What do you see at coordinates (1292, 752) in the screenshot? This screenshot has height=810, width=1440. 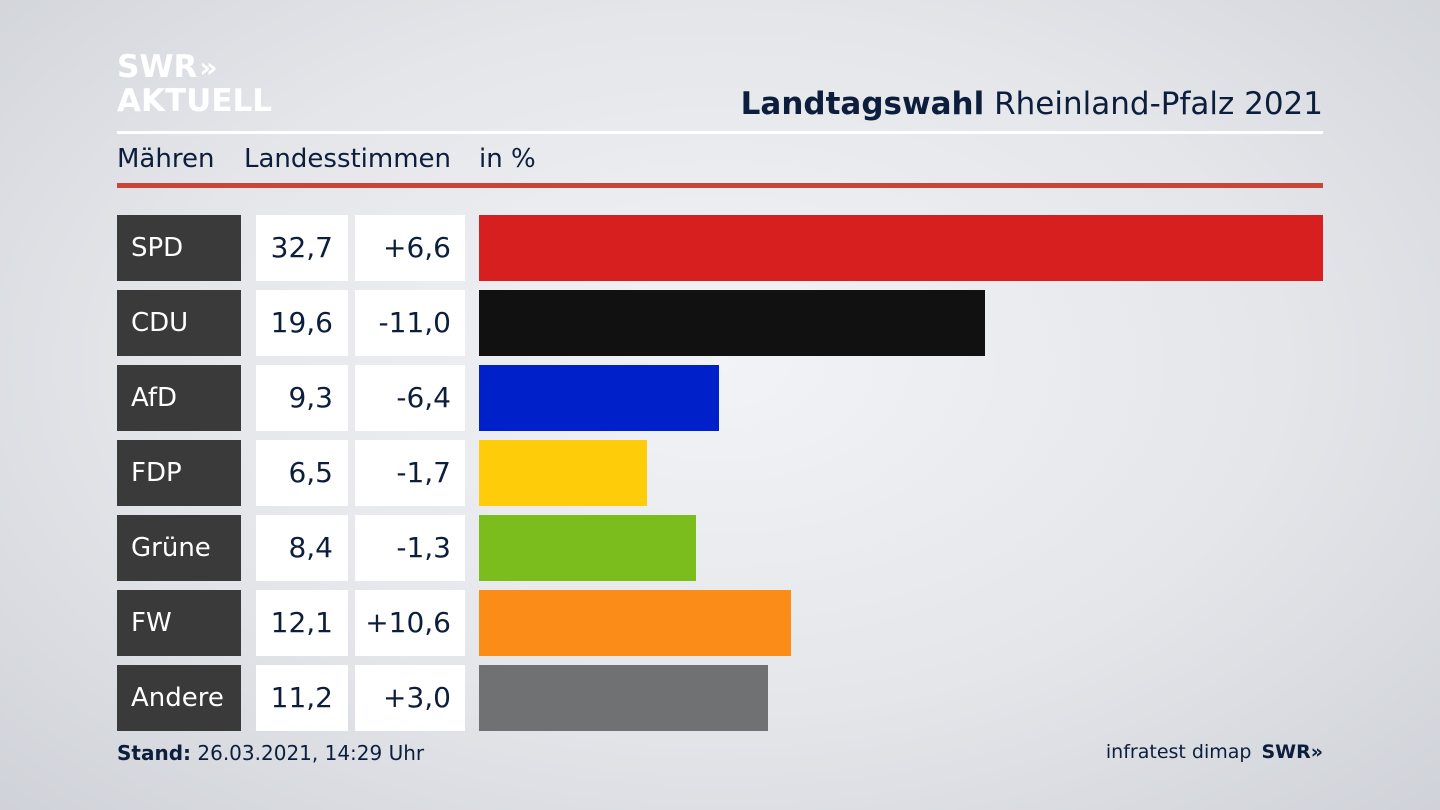 I see `swr-logo-small: SWR»` at bounding box center [1292, 752].